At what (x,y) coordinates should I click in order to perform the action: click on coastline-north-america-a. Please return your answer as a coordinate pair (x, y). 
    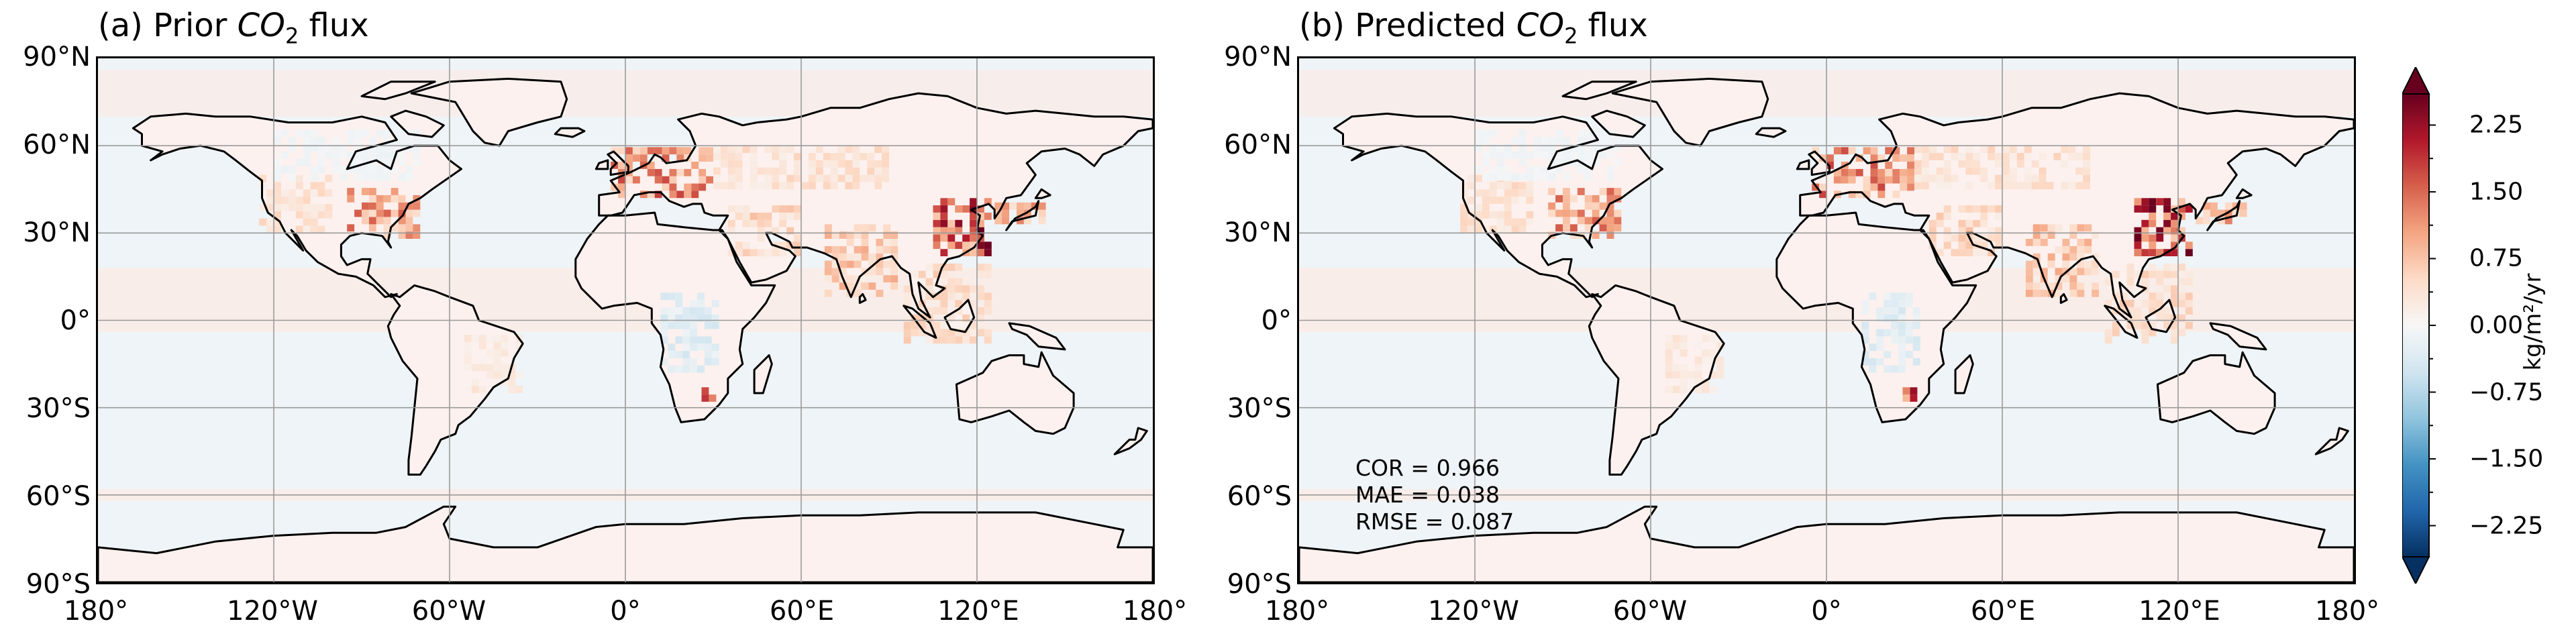
    Looking at the image, I should click on (297, 205).